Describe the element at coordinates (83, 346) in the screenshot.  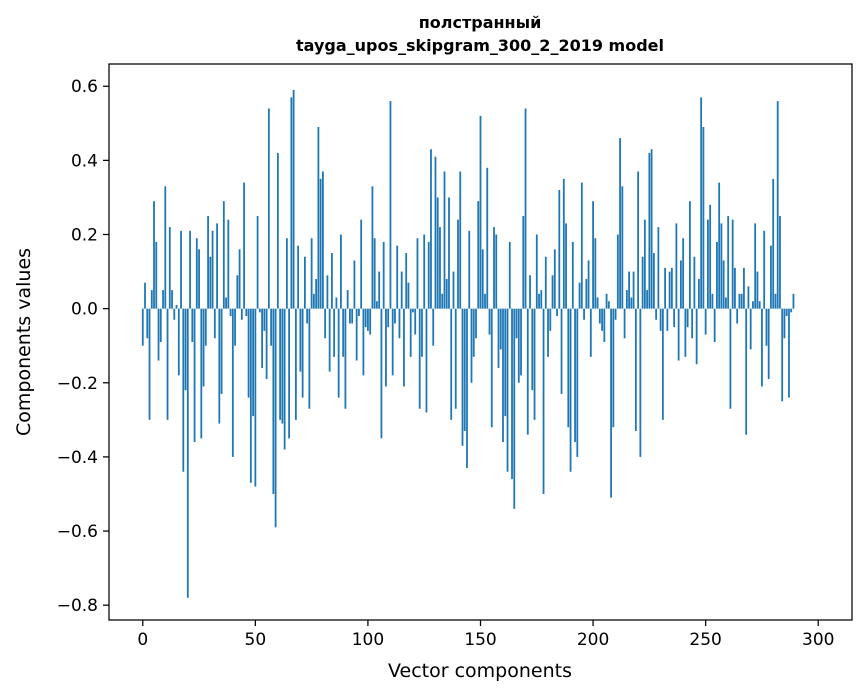
I see `y-axis-ticks: −0.8 −0.6 −0.4 −0.2 0.0 0.2 0.4 0.6` at that location.